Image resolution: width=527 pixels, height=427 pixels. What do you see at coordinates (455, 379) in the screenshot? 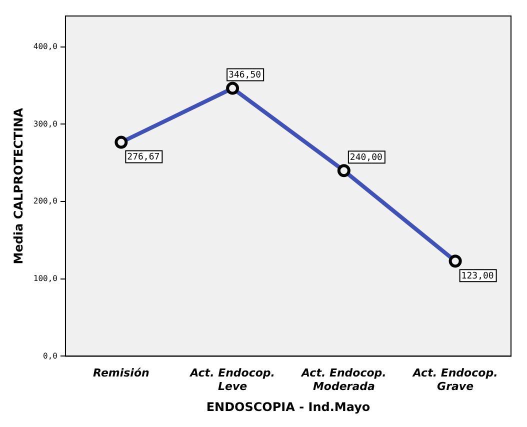
I see `x-tick-label: Act. Endocop. Grave` at bounding box center [455, 379].